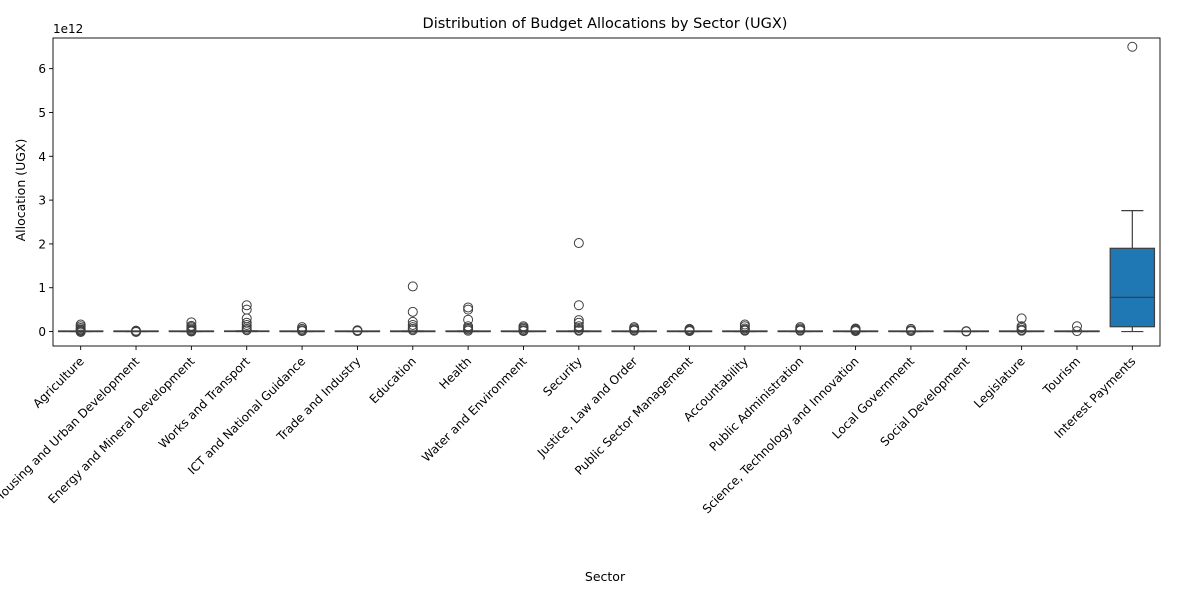 This screenshot has height=600, width=1200. I want to click on x-tick-label: Lands, Housing and Urban Development, so click(71, 445).